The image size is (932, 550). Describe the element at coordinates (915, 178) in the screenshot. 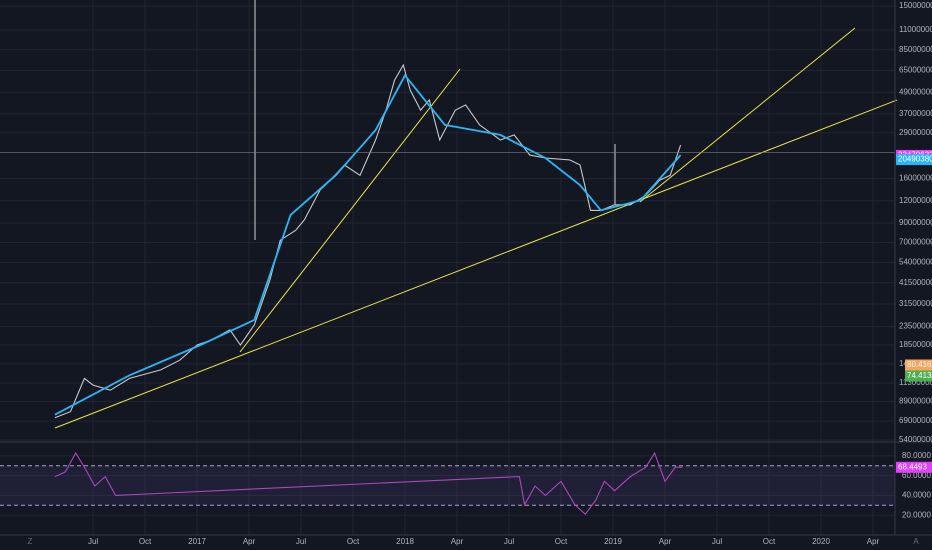

I see `y-tick-label: 160000000000` at that location.